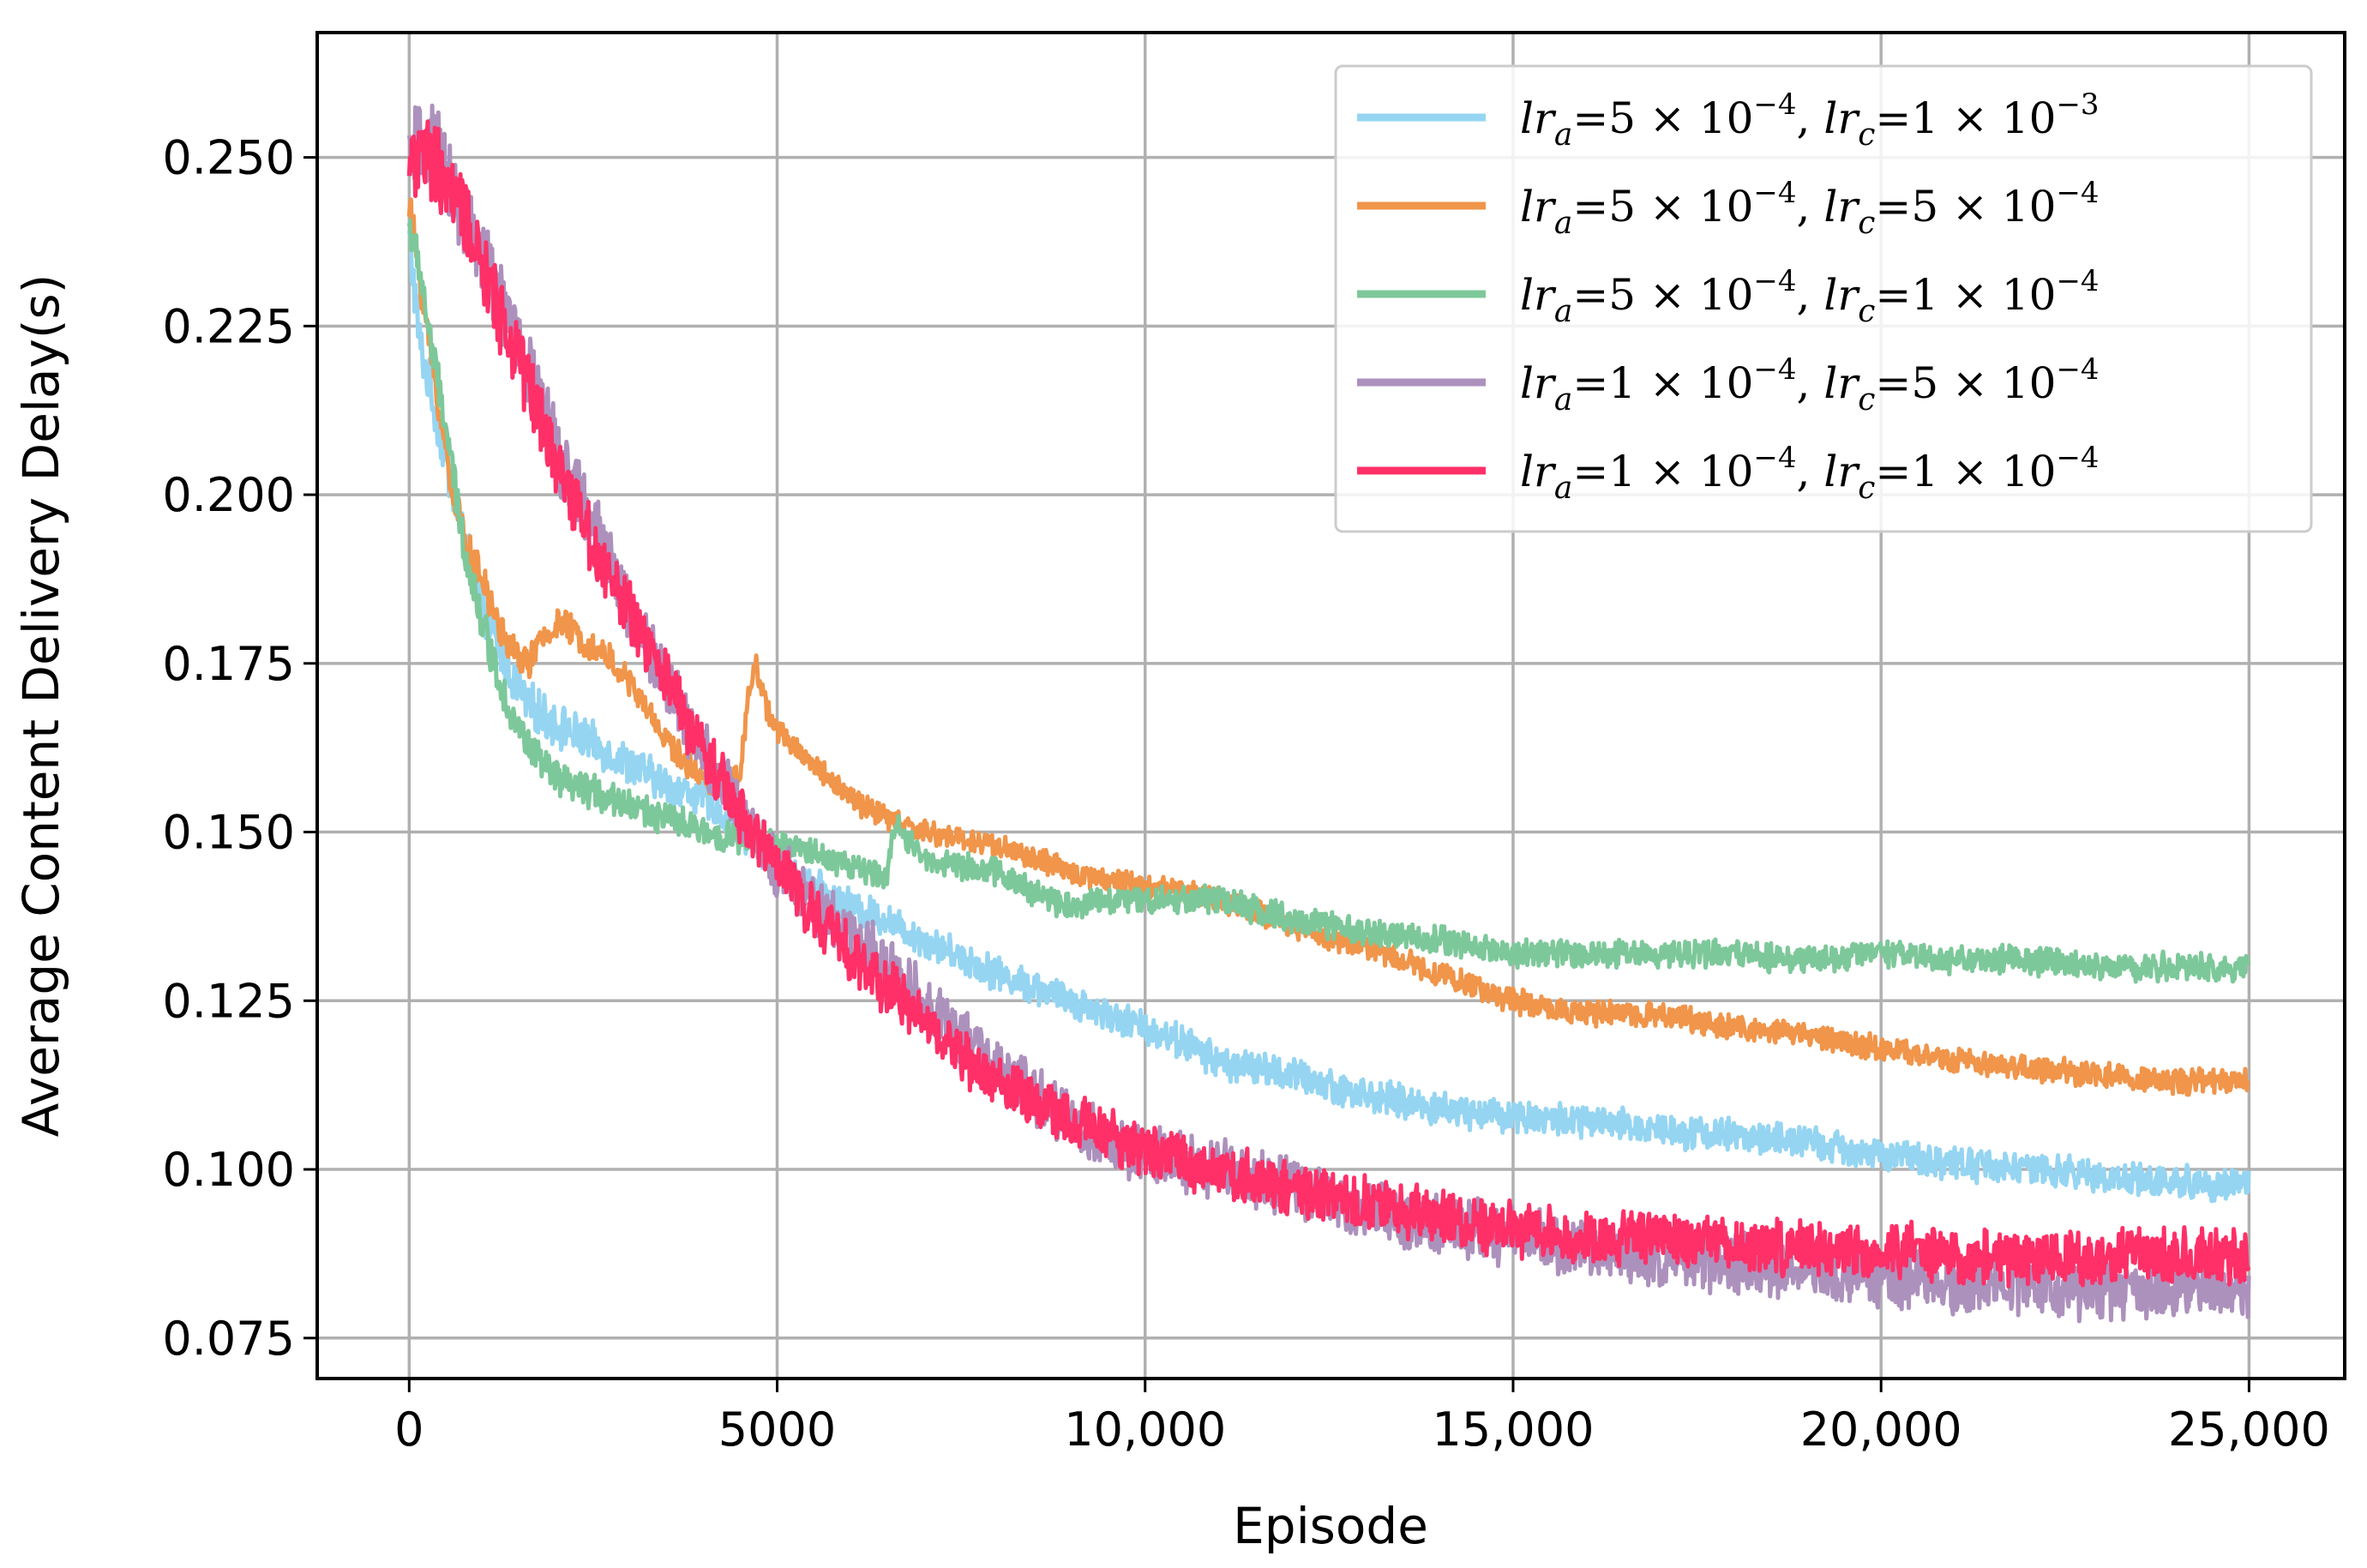 The image size is (2367, 1568). What do you see at coordinates (41, 706) in the screenshot?
I see `y-axis-label: Average Content Delivery Delay(s)` at bounding box center [41, 706].